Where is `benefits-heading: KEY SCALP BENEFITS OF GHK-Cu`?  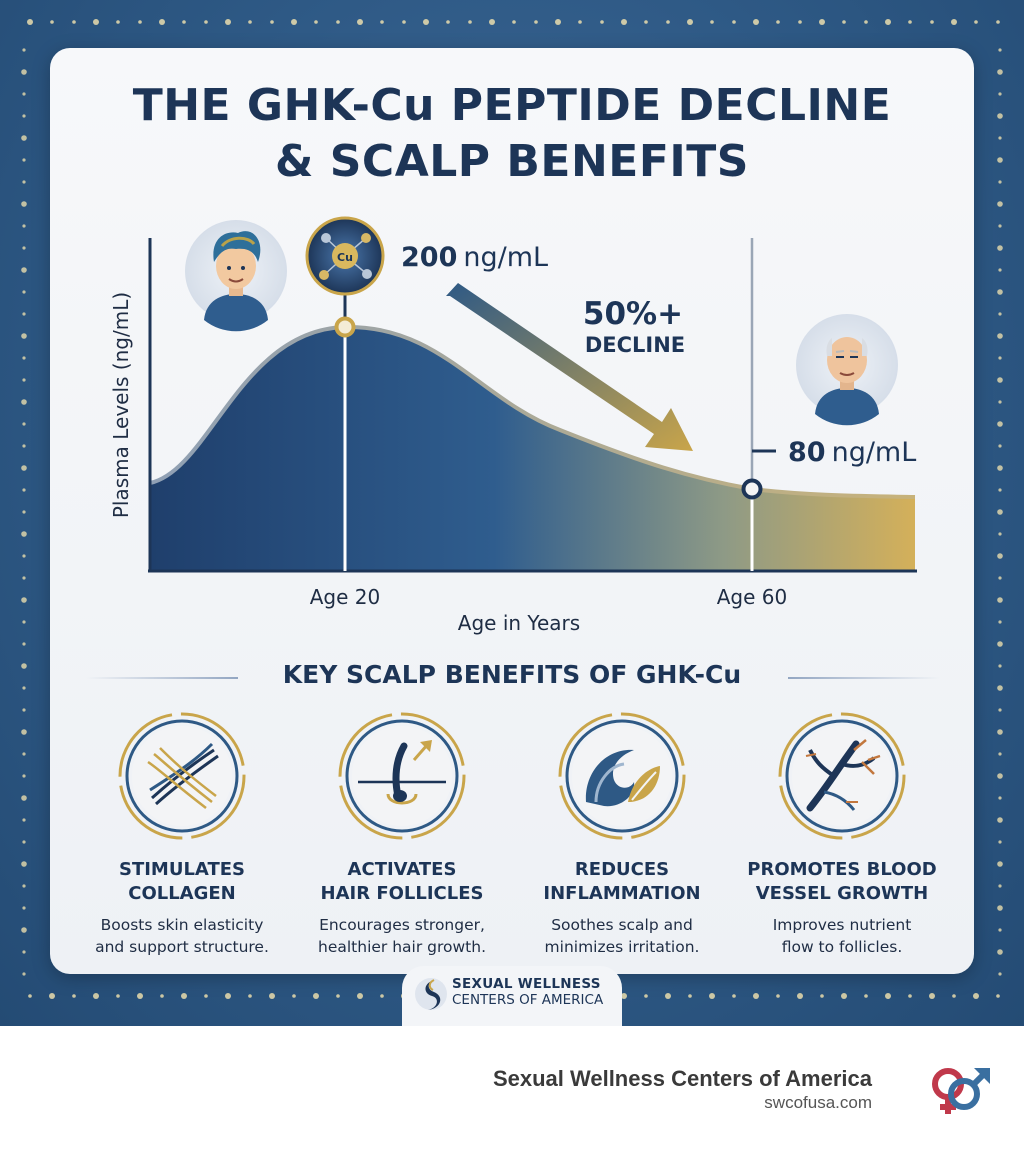
benefits-heading: KEY SCALP BENEFITS OF GHK-Cu is located at coordinates (512, 674).